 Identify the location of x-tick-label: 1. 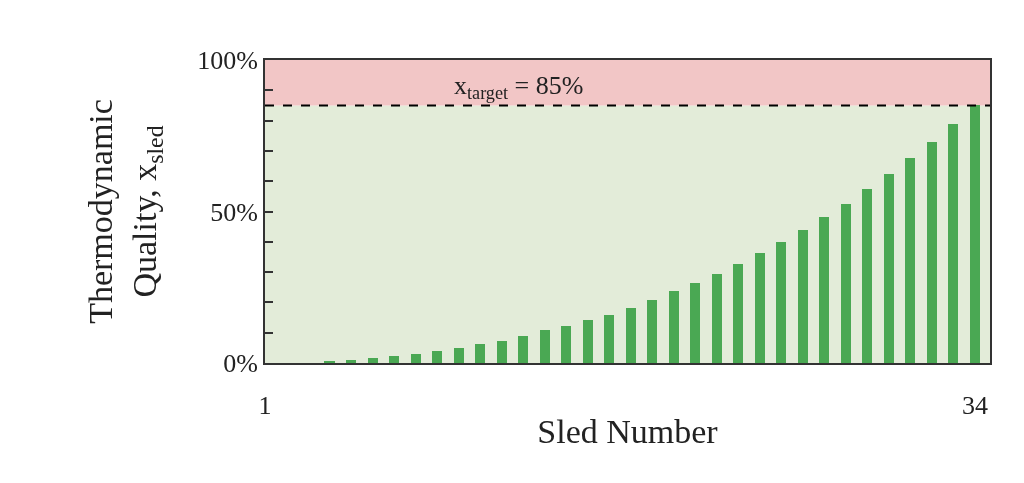
(265, 406).